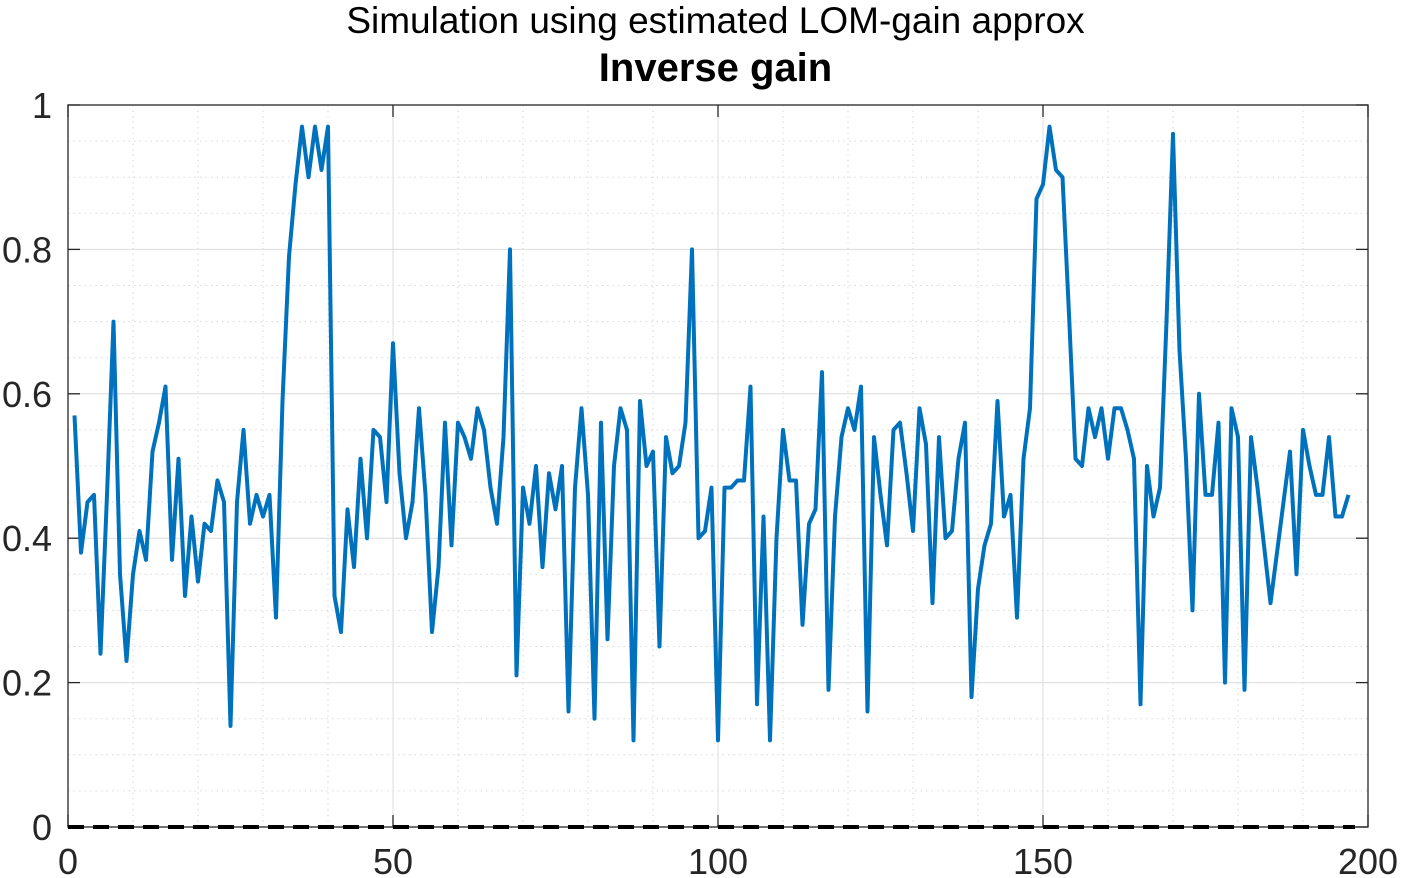 This screenshot has width=1401, height=878. Describe the element at coordinates (718, 859) in the screenshot. I see `x-tick-label: 100` at that location.